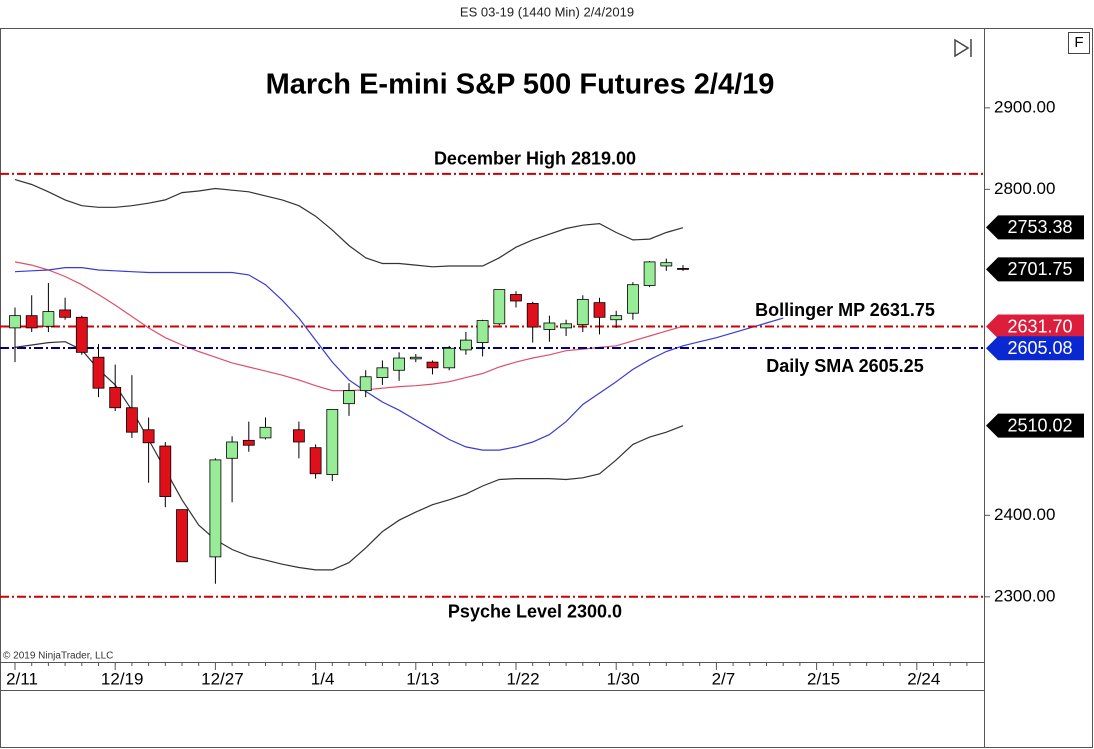 This screenshot has height=749, width=1094. I want to click on level-label: December High 2819.00, so click(535, 159).